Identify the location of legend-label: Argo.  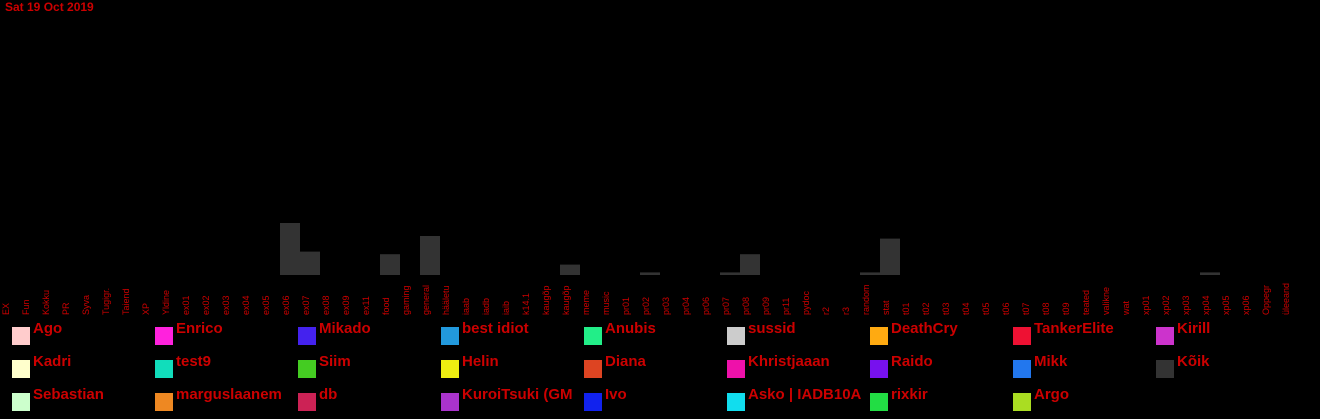
(1051, 394).